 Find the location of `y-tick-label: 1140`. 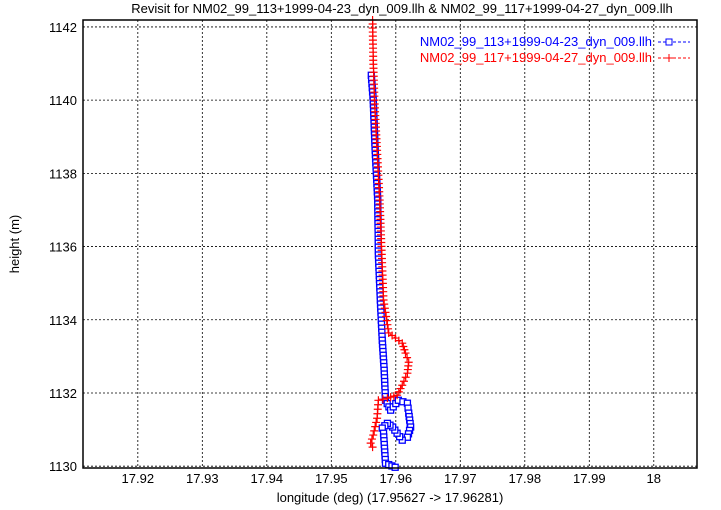

y-tick-label: 1140 is located at coordinates (63, 100).